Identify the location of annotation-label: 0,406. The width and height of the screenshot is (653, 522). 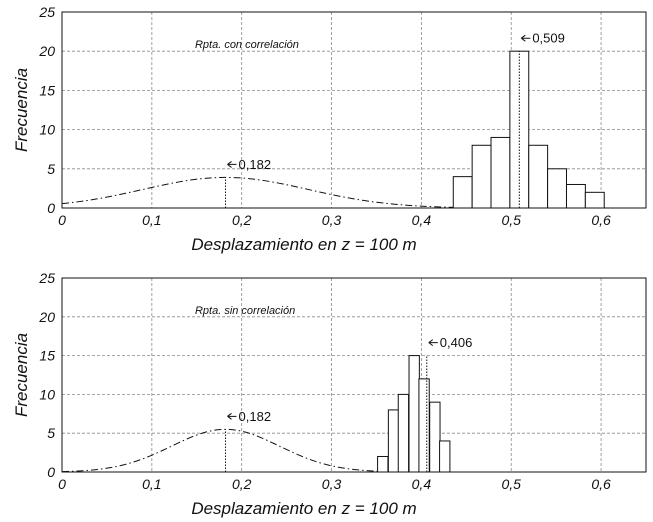
(456, 342).